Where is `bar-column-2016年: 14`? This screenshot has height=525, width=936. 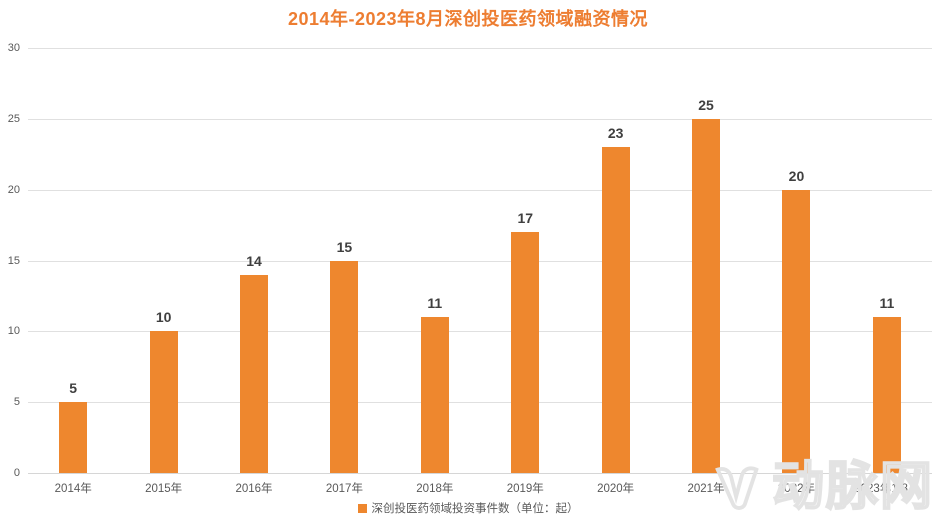 bar-column-2016年: 14 is located at coordinates (254, 260).